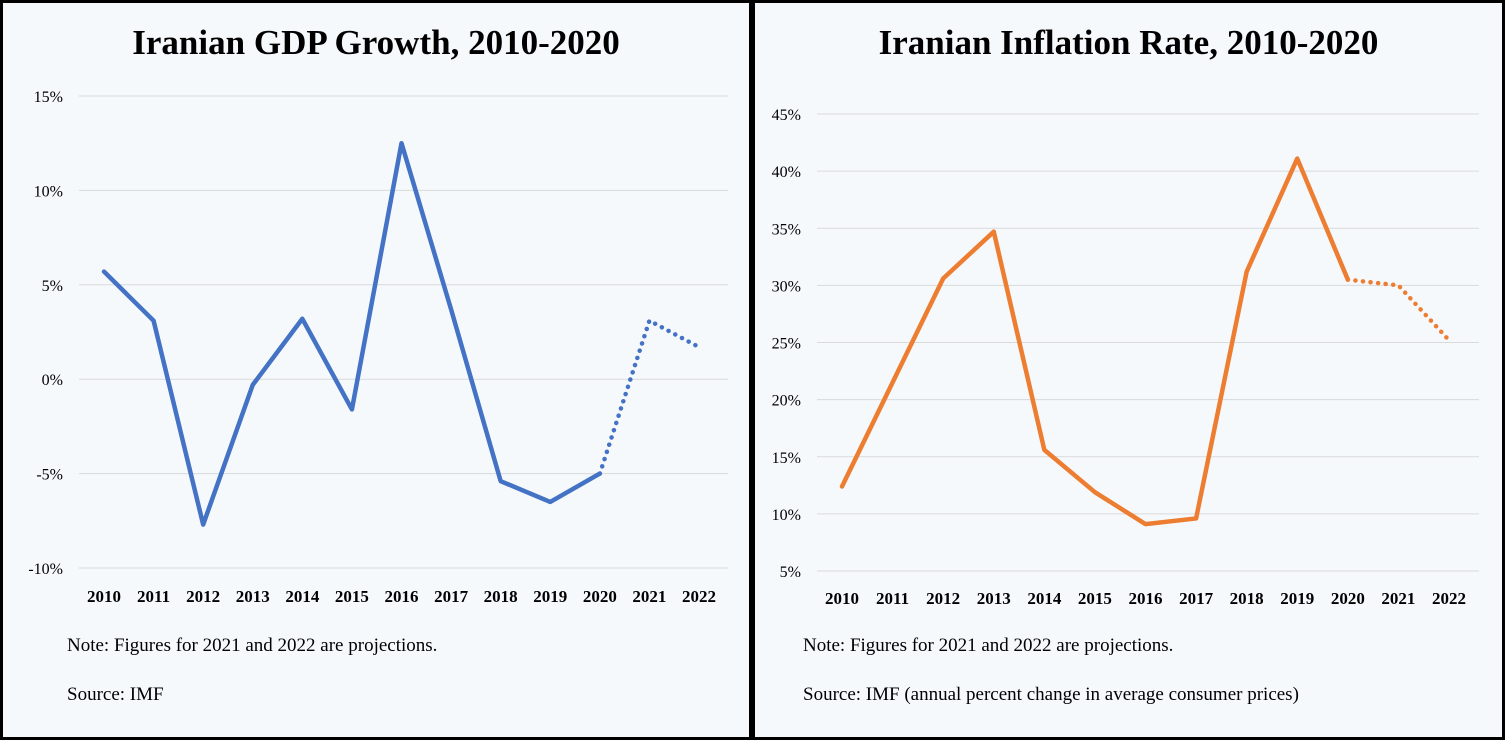 The height and width of the screenshot is (740, 1505). I want to click on y-tick-label: -5%, so click(49, 475).